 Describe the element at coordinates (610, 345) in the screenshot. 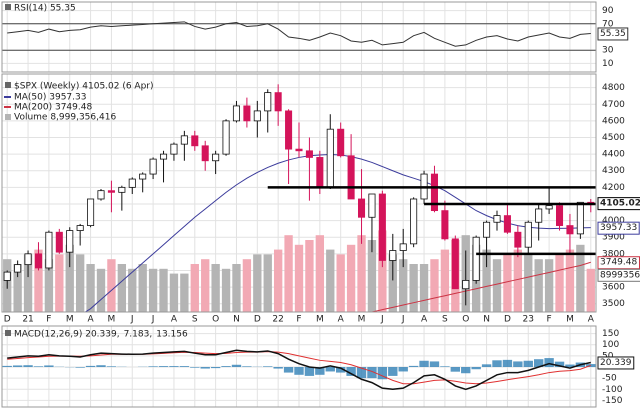

I see `y-tick-label: 100` at that location.